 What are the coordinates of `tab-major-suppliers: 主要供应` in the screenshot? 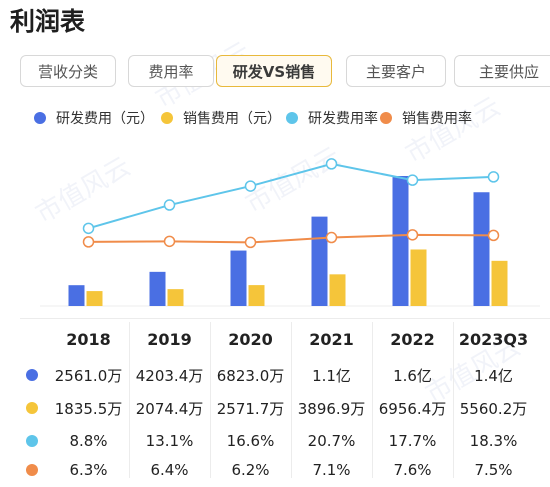 It's located at (502, 71).